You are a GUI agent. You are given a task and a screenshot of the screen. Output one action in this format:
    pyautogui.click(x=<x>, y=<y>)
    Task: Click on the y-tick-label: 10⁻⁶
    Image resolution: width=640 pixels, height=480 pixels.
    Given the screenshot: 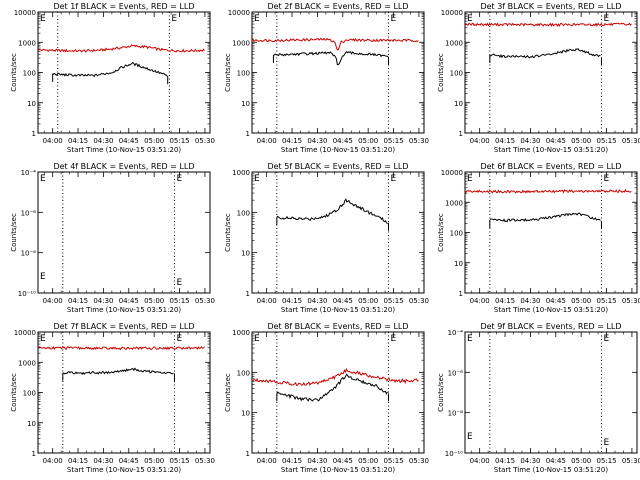 What is the action you would take?
    pyautogui.click(x=29, y=213)
    